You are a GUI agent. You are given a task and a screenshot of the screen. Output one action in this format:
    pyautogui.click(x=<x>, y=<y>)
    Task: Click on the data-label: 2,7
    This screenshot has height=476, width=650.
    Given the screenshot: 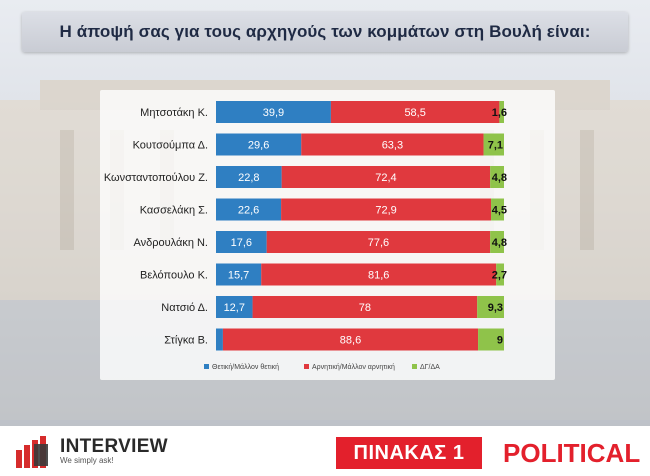 What is the action you would take?
    pyautogui.click(x=499, y=276)
    